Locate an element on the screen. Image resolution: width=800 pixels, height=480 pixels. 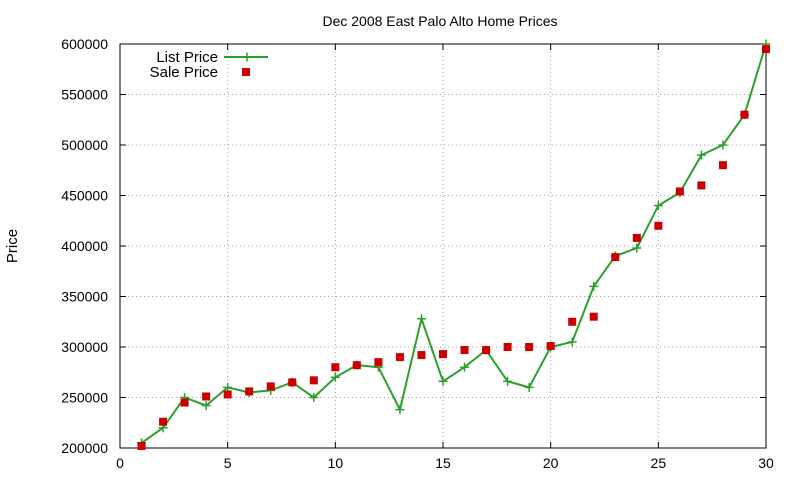
legend-square-marker is located at coordinates (246, 72).